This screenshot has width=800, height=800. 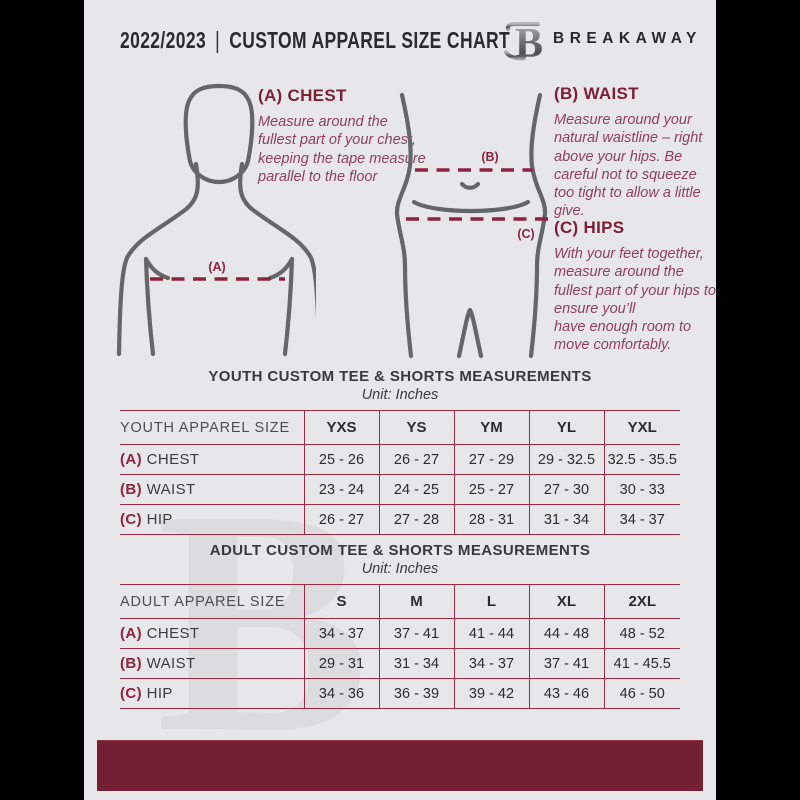 What do you see at coordinates (341, 663) in the screenshot?
I see `table-cell: 29 - 31` at bounding box center [341, 663].